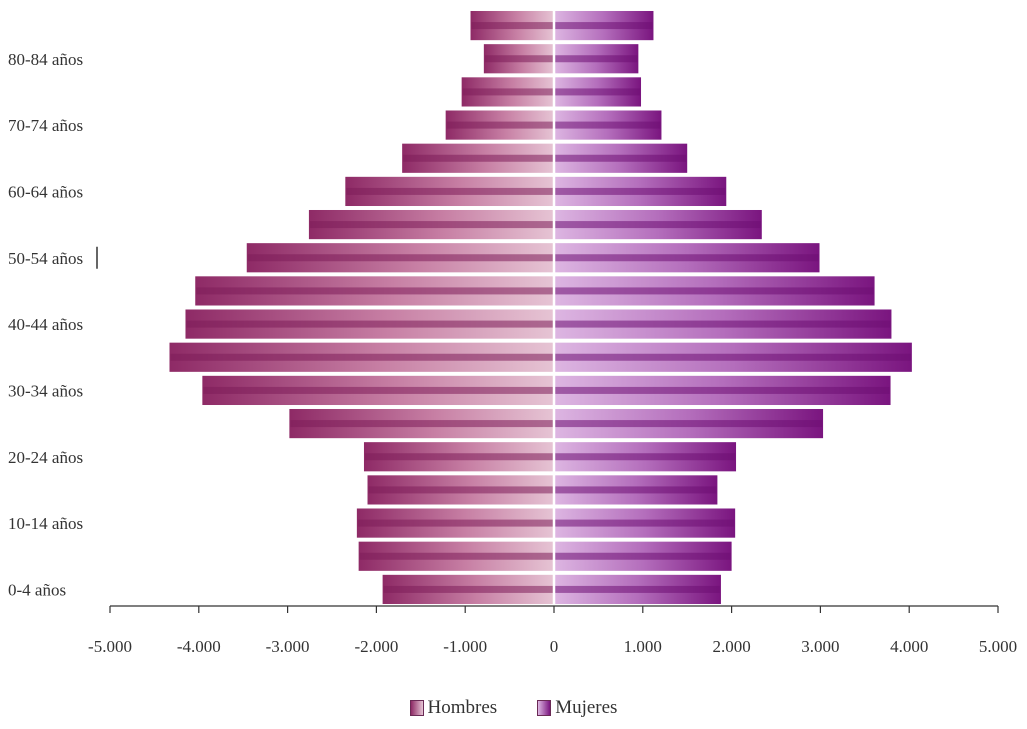 This screenshot has width=1027, height=729. I want to click on bar-hombres-band-70-74-a-os, so click(499, 125).